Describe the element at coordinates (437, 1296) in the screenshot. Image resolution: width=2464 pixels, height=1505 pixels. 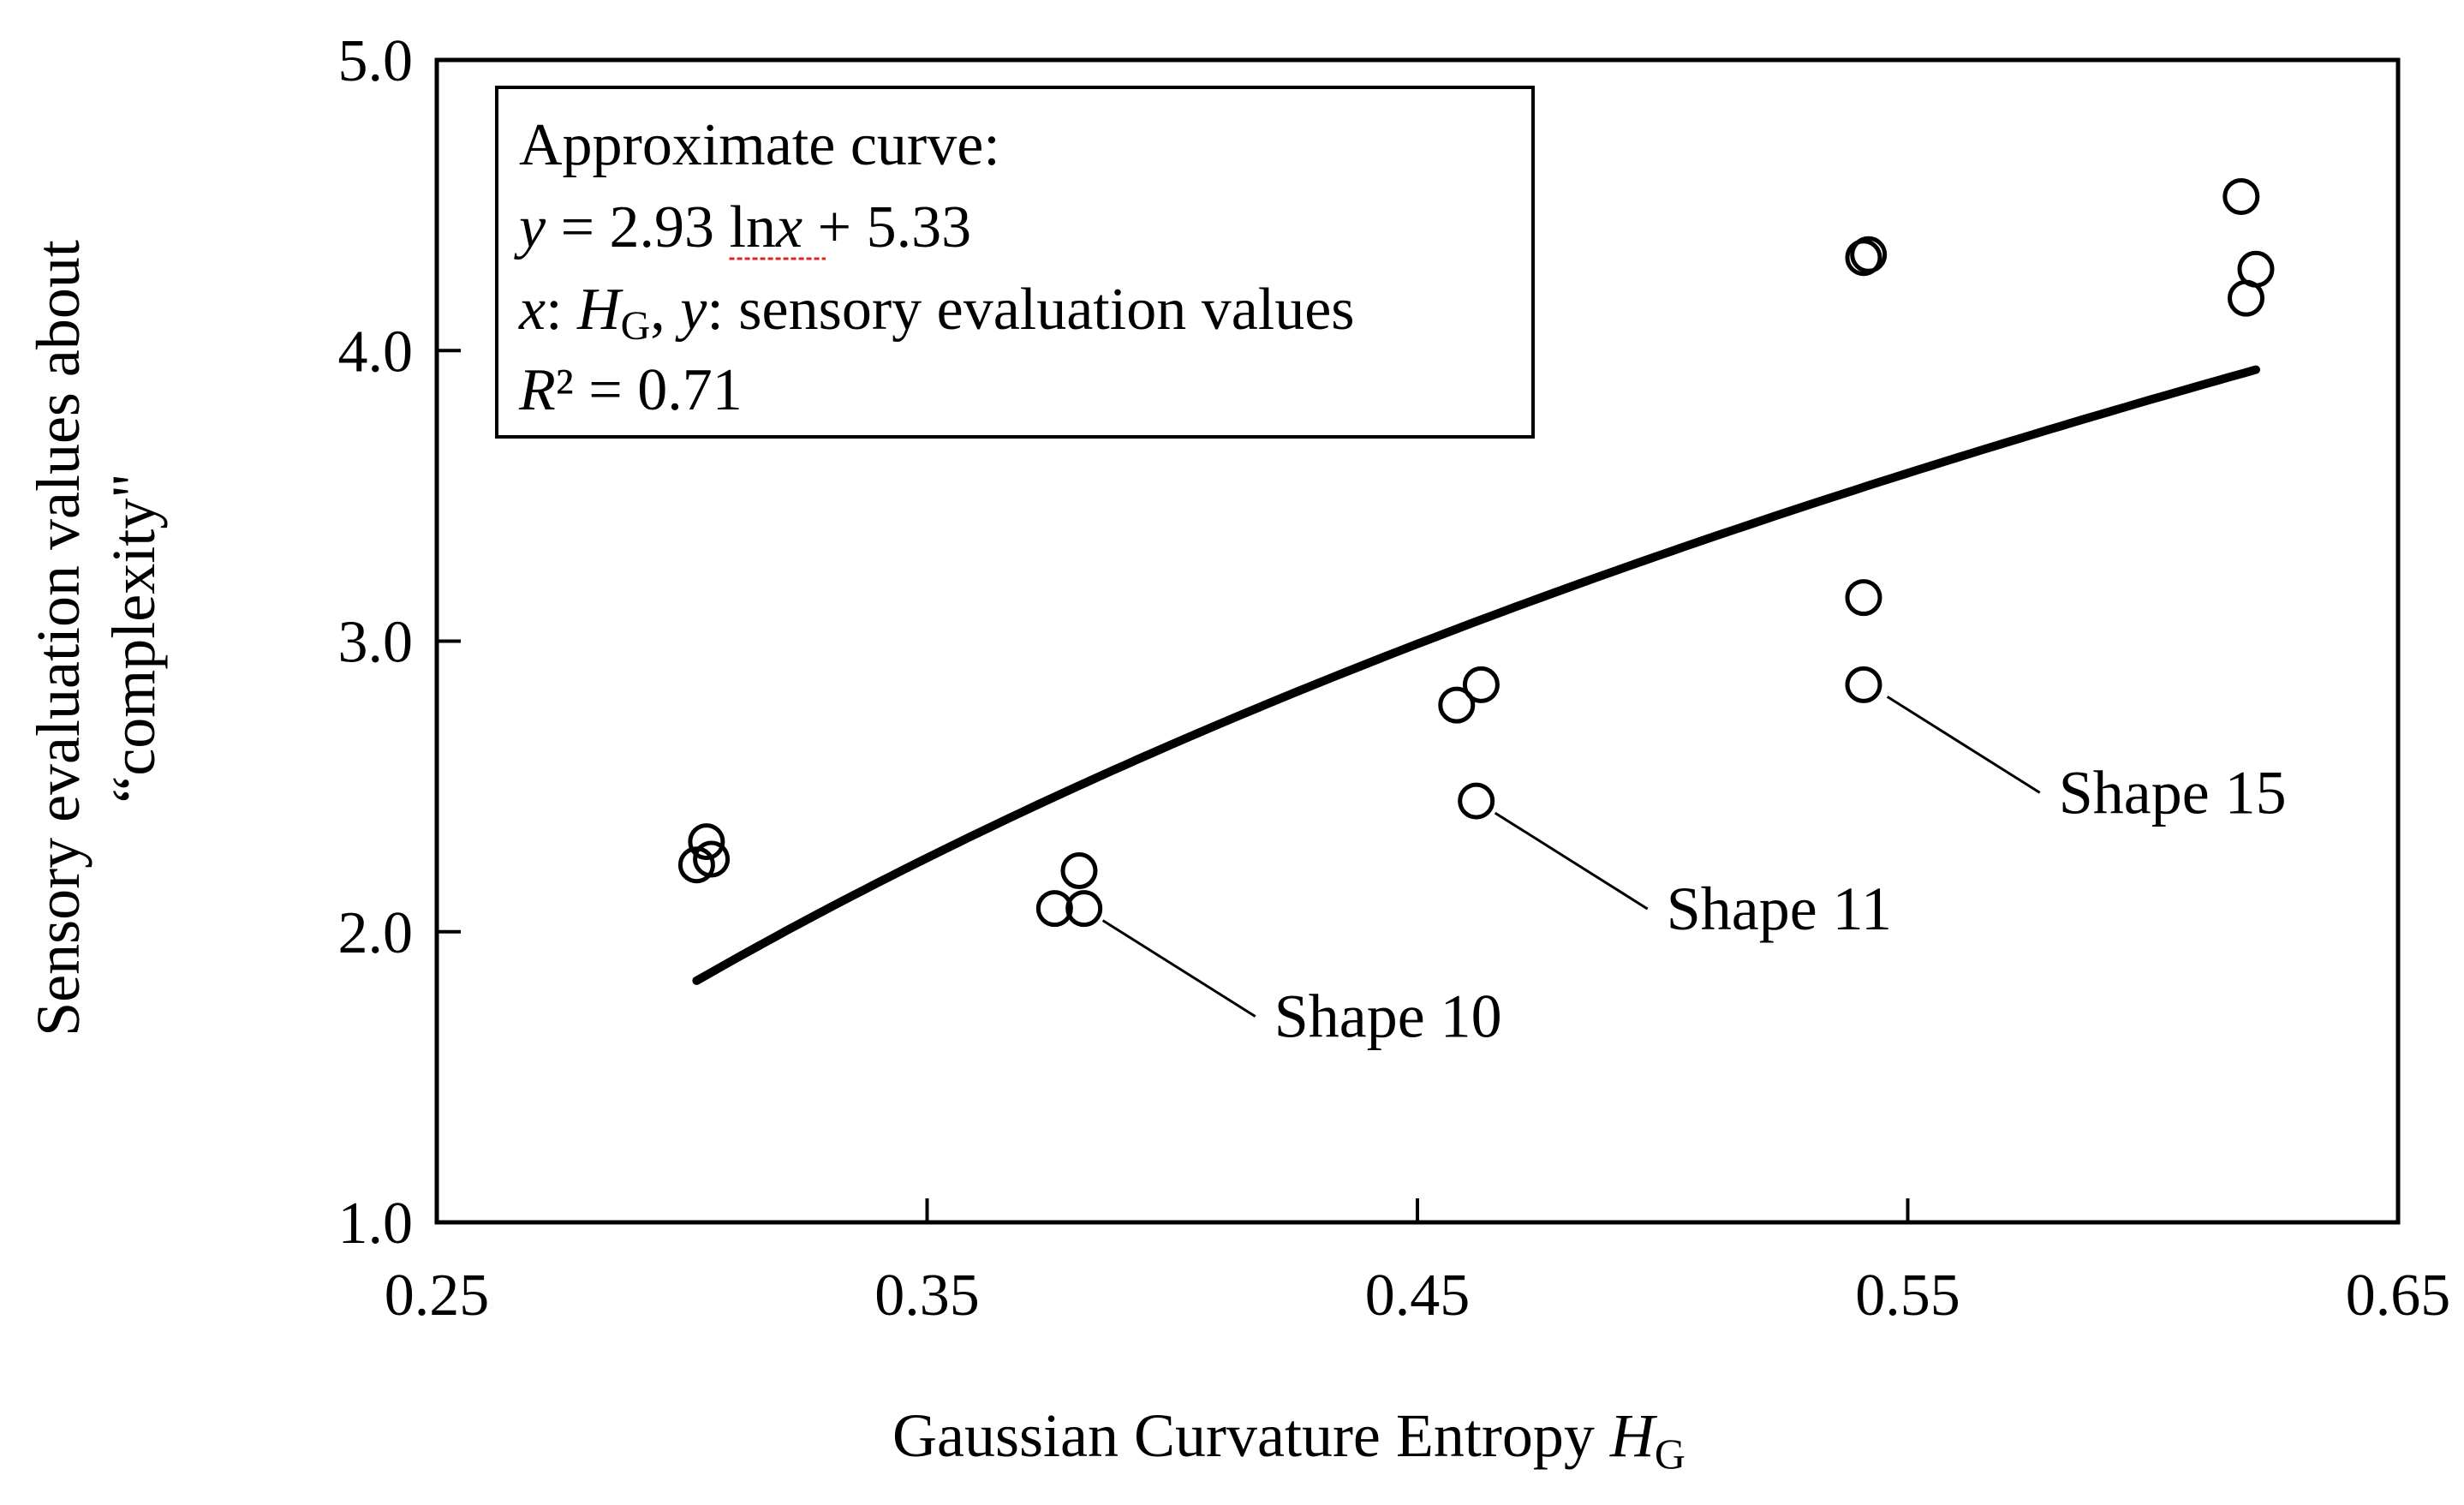
I see `x-tick-label: 0.25` at that location.